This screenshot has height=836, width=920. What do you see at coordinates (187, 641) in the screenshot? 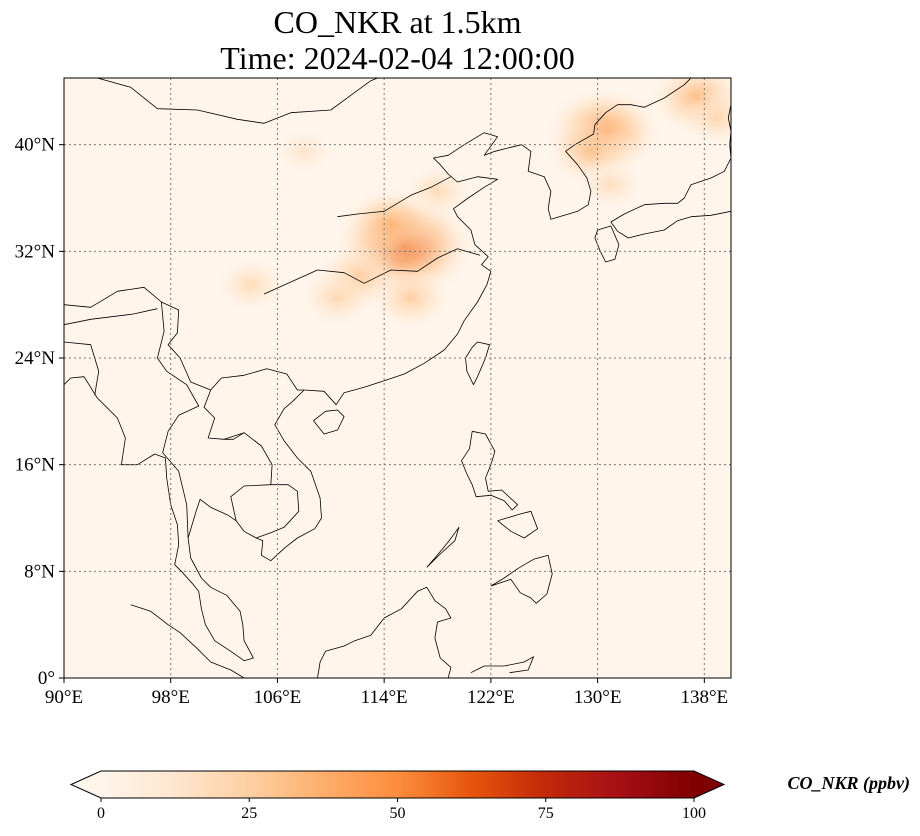
I see `sumatra-outline` at bounding box center [187, 641].